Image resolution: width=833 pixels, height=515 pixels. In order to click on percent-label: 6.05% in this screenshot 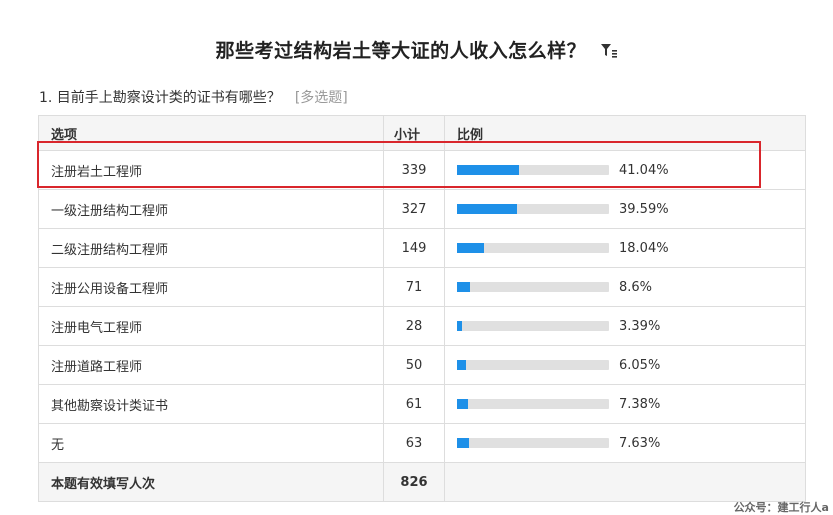, I will do `click(640, 365)`.